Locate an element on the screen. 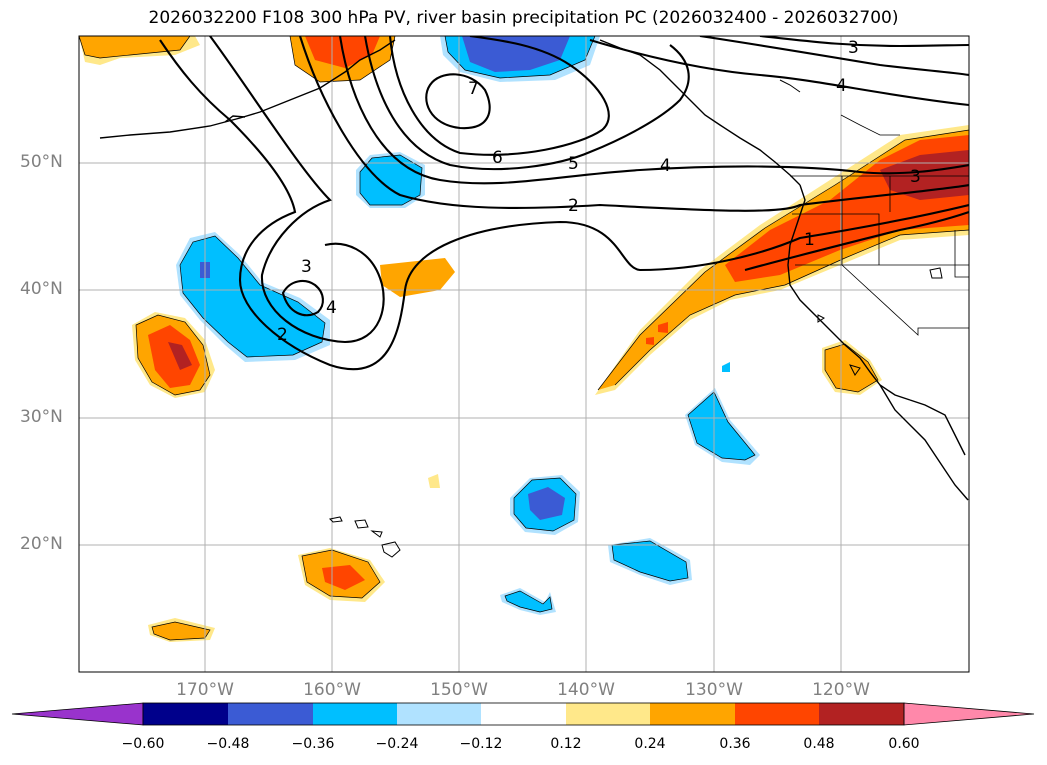 The width and height of the screenshot is (1047, 765). colorbar-tick-label: 0.12 is located at coordinates (566, 744).